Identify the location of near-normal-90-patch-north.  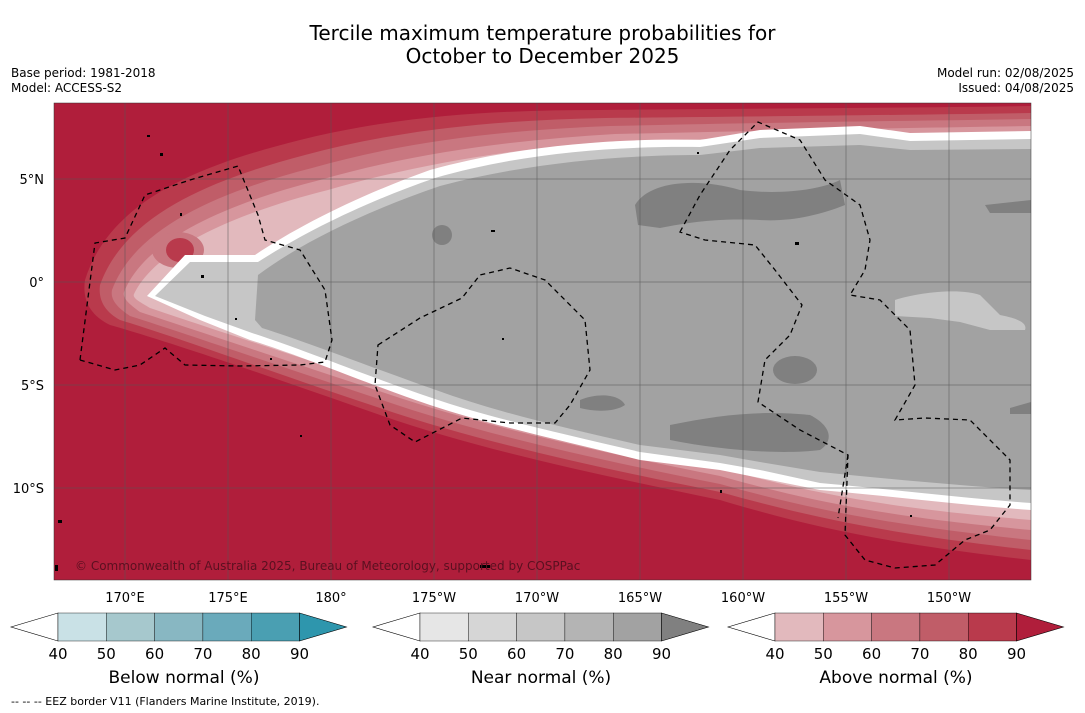
(740, 204).